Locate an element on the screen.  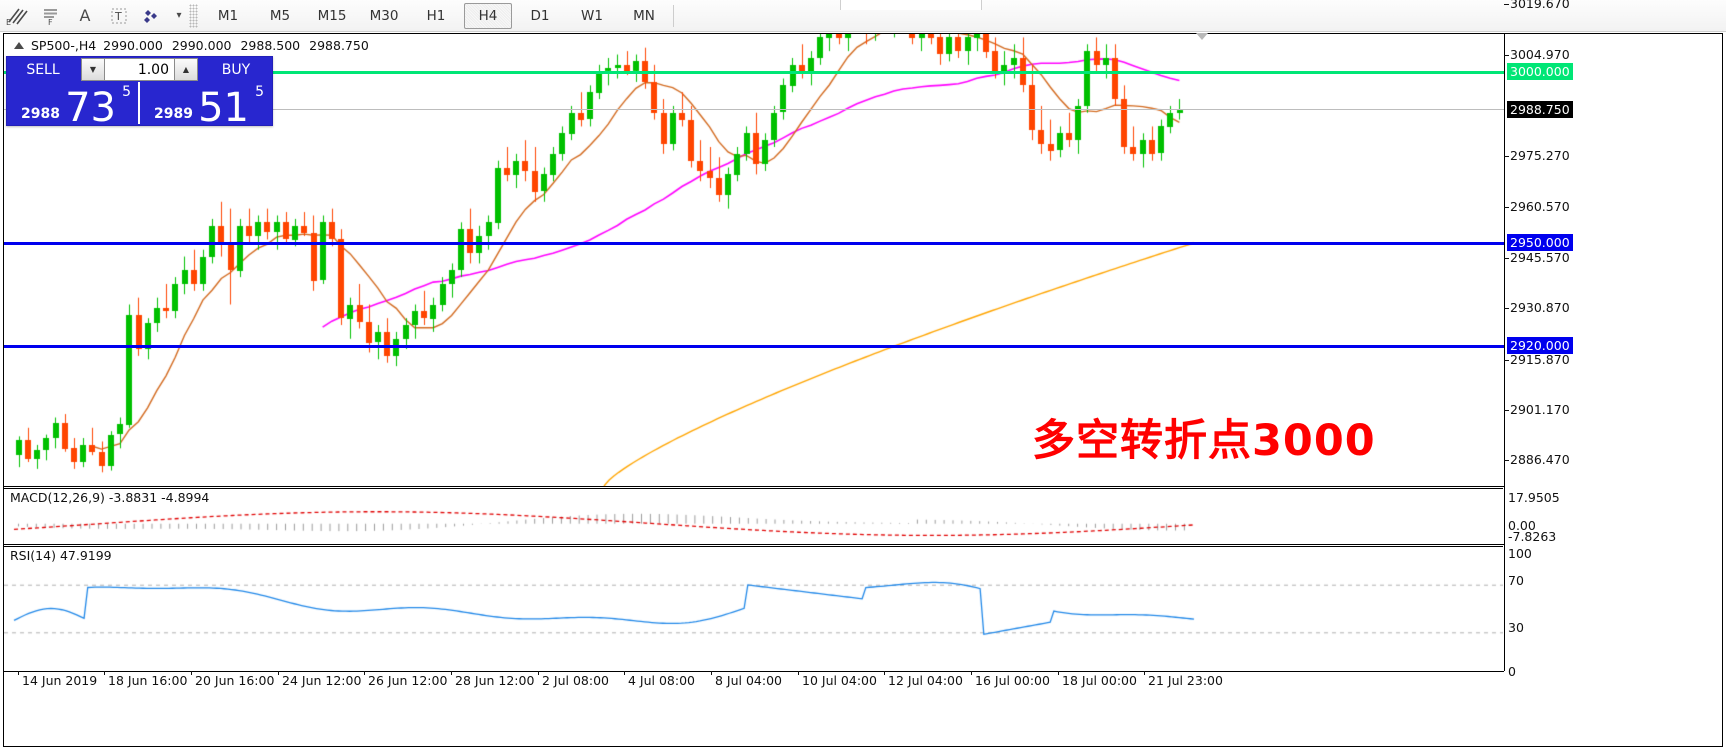
level-price-label: 2950.000 is located at coordinates (1540, 242).